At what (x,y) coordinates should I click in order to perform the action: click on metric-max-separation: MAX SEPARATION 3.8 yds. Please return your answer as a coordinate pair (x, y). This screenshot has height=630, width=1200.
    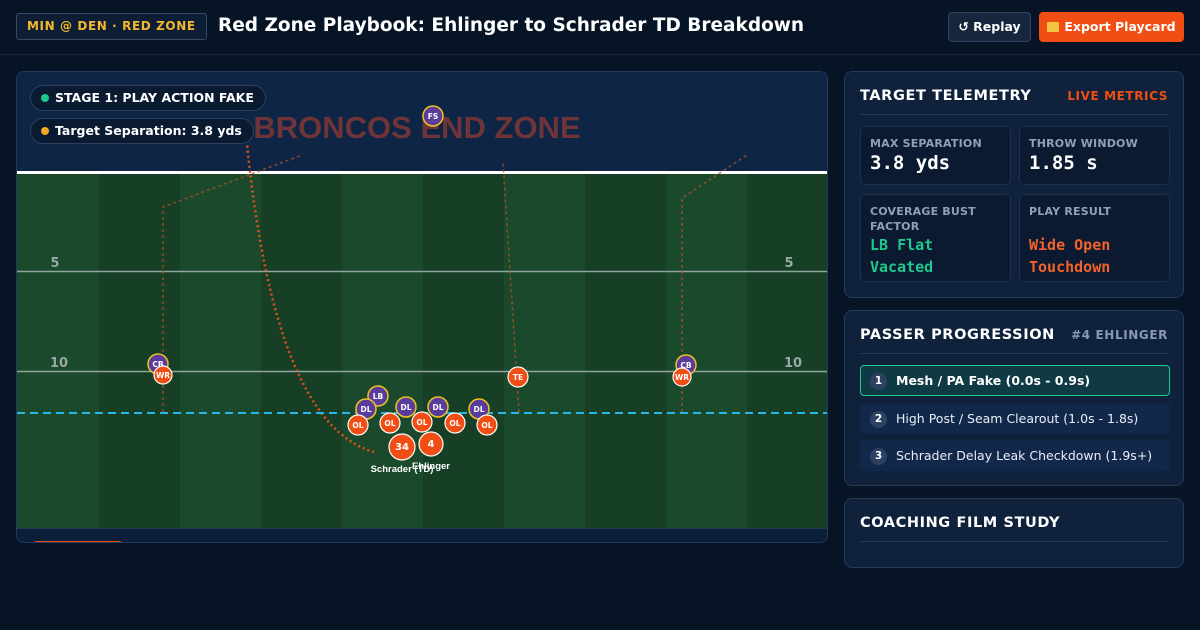
    Looking at the image, I should click on (935, 155).